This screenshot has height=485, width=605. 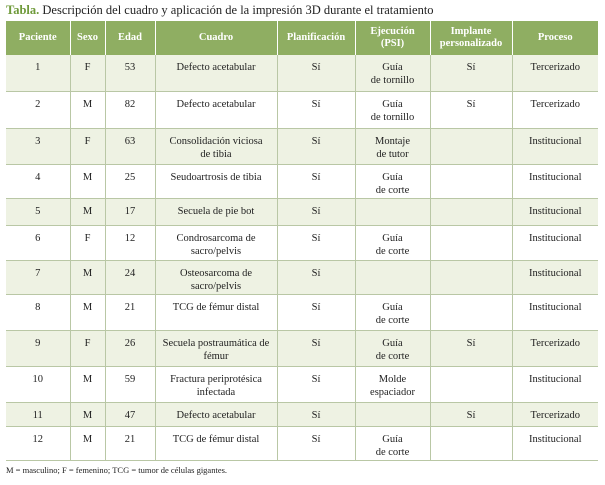 I want to click on table-cell: 26, so click(x=129, y=348).